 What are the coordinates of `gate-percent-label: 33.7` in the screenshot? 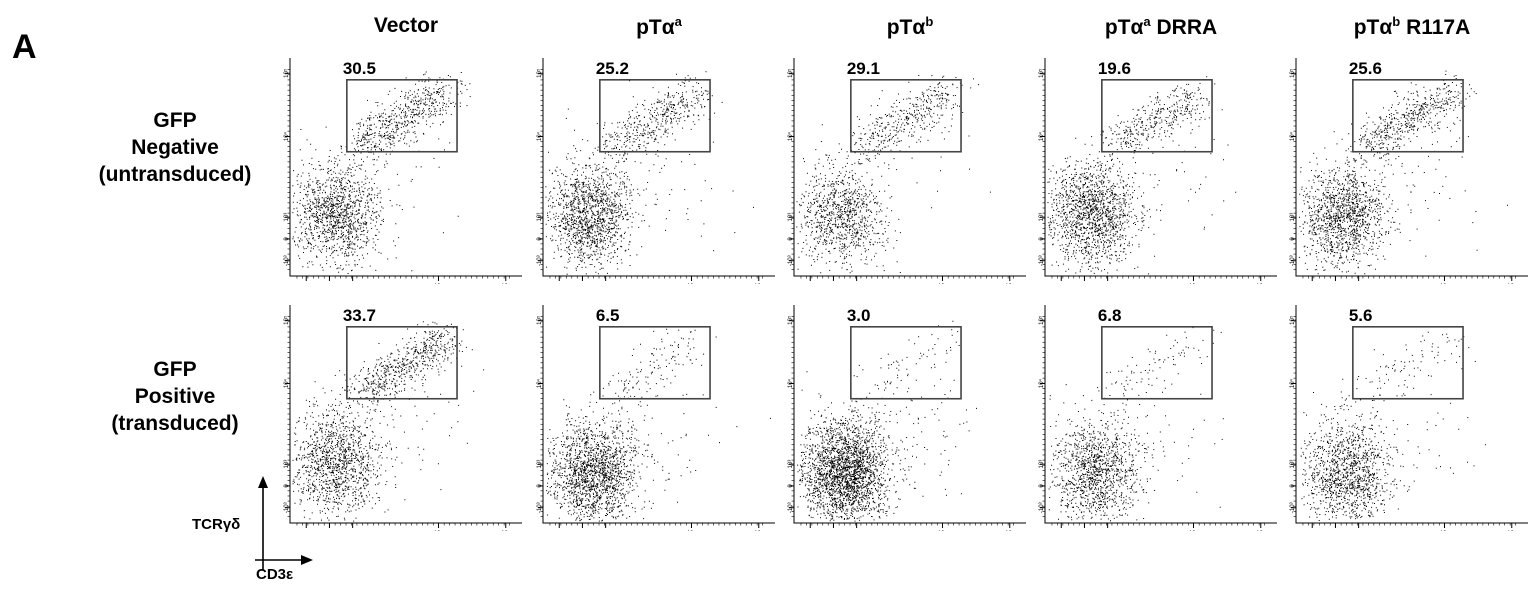 It's located at (359, 315).